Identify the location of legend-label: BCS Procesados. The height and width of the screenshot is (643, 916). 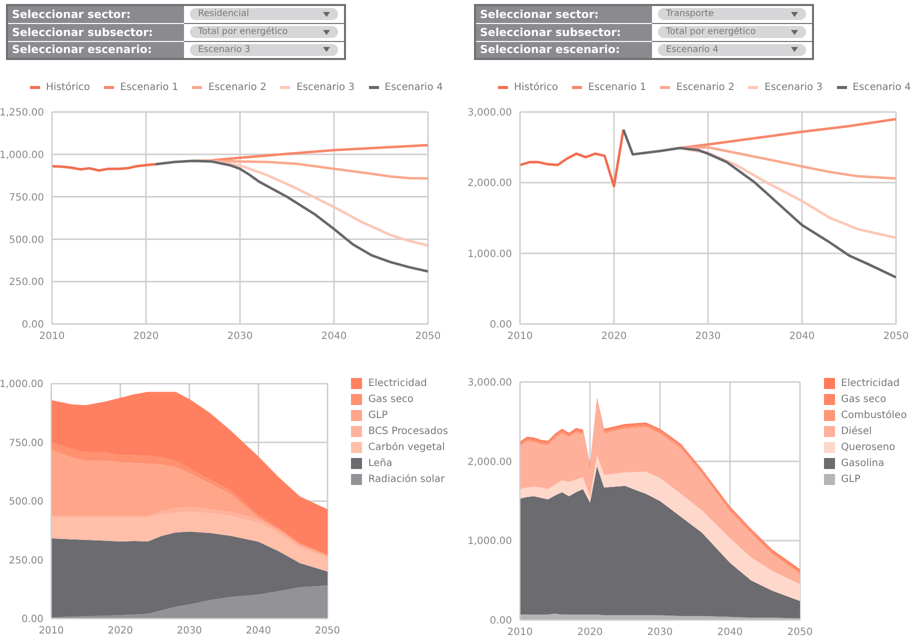
(408, 431).